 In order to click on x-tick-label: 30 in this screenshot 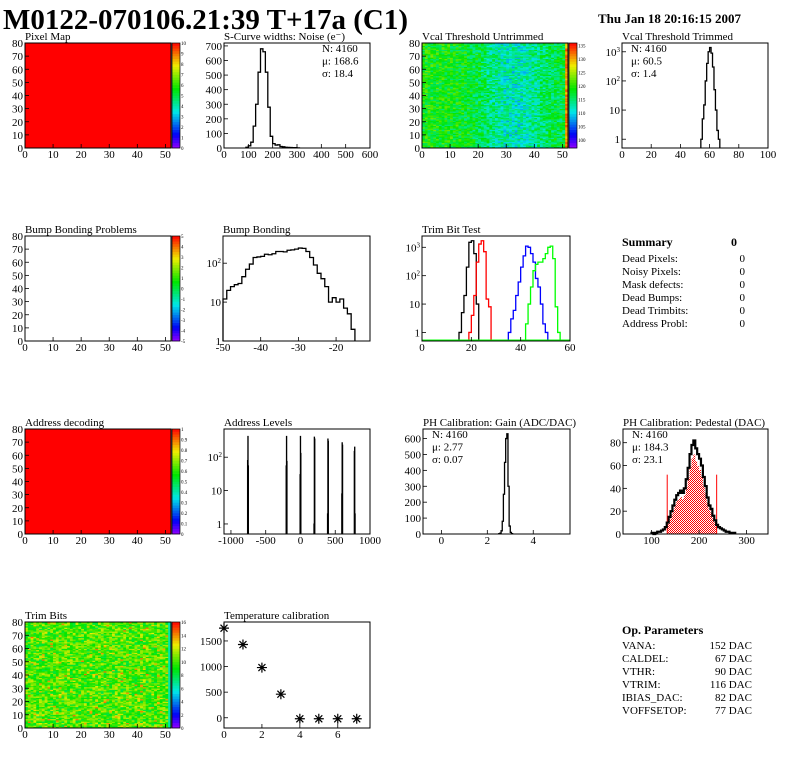, I will do `click(507, 155)`.